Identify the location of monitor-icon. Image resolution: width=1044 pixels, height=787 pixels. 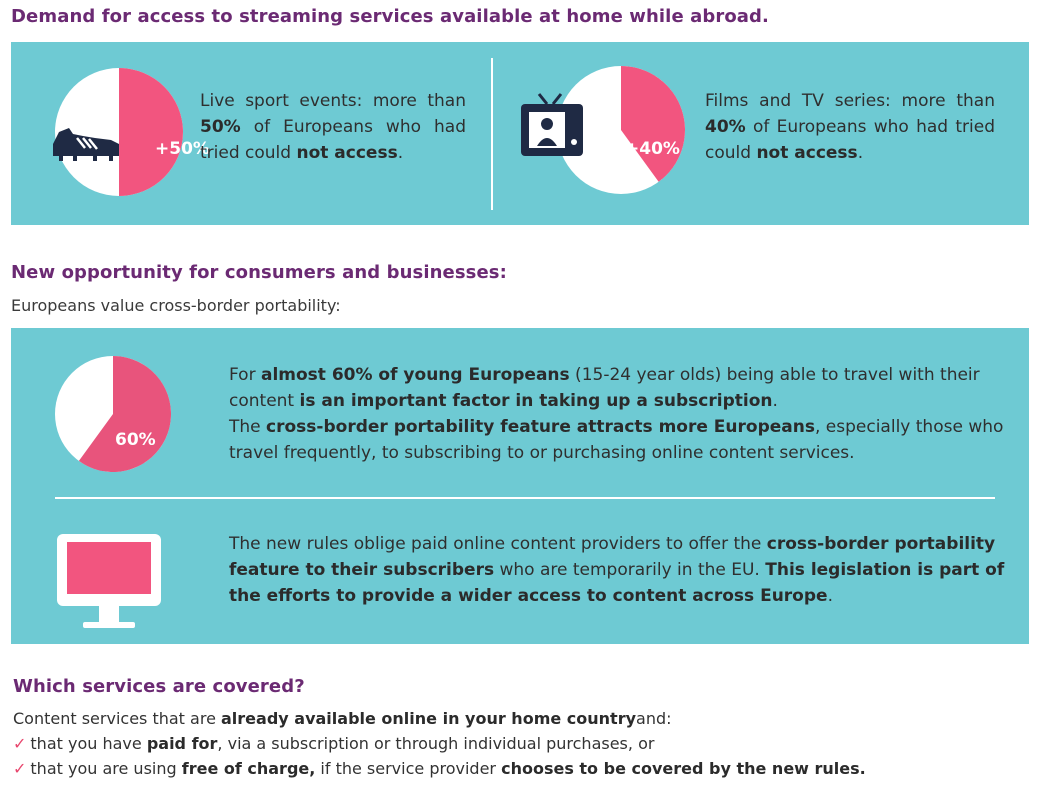
(109, 581).